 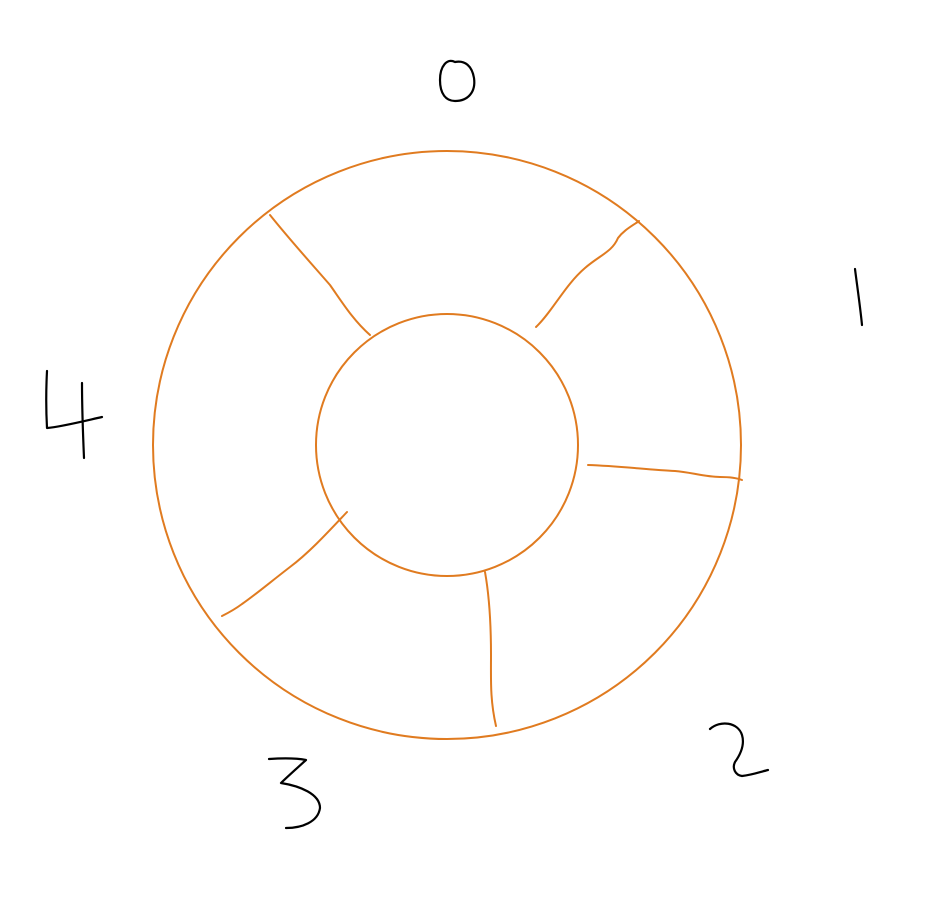 I want to click on sector-label-1: 1, so click(x=858, y=297).